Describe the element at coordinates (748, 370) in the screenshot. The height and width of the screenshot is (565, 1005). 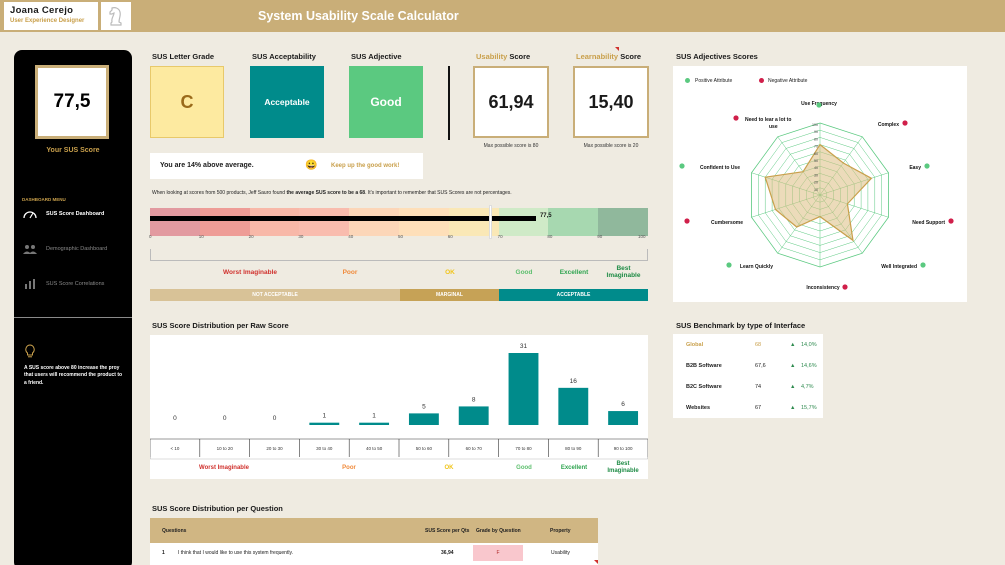
I see `benchmark-row: B2B Software 67,6 ▲ 14,6%` at that location.